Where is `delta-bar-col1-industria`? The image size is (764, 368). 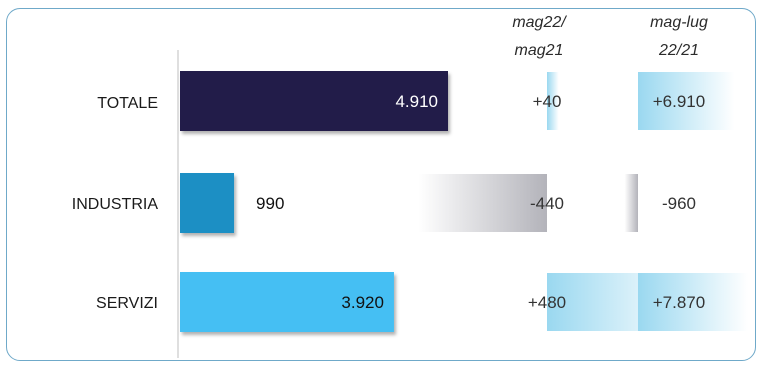 delta-bar-col1-industria is located at coordinates (482, 203).